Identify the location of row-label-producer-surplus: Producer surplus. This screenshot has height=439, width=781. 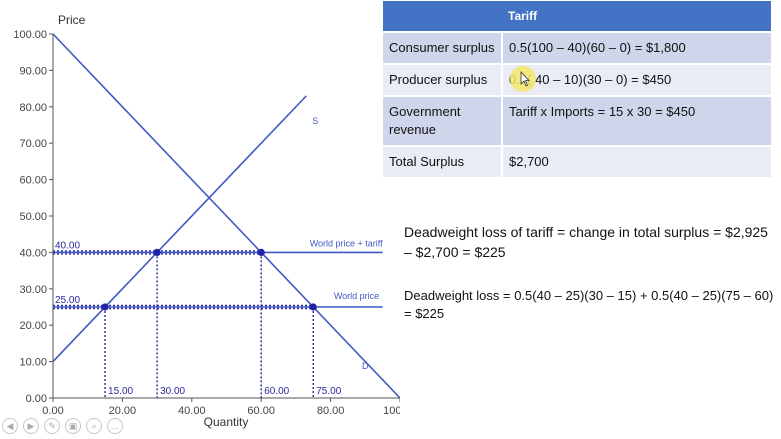
(443, 79).